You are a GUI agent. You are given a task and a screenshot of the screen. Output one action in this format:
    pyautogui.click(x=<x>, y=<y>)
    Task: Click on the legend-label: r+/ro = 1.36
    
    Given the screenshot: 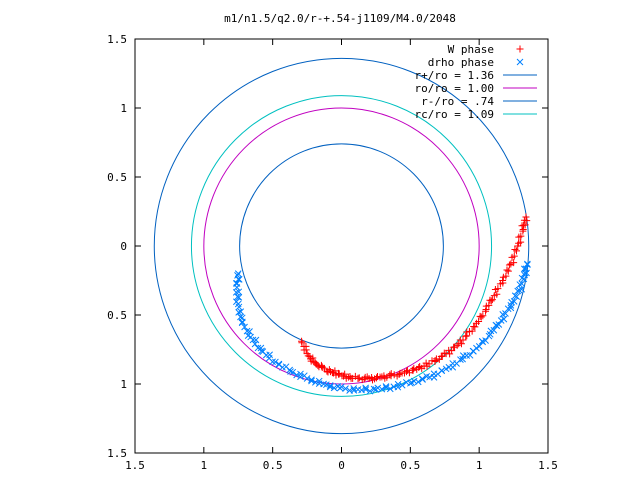 What is the action you would take?
    pyautogui.click(x=454, y=75)
    